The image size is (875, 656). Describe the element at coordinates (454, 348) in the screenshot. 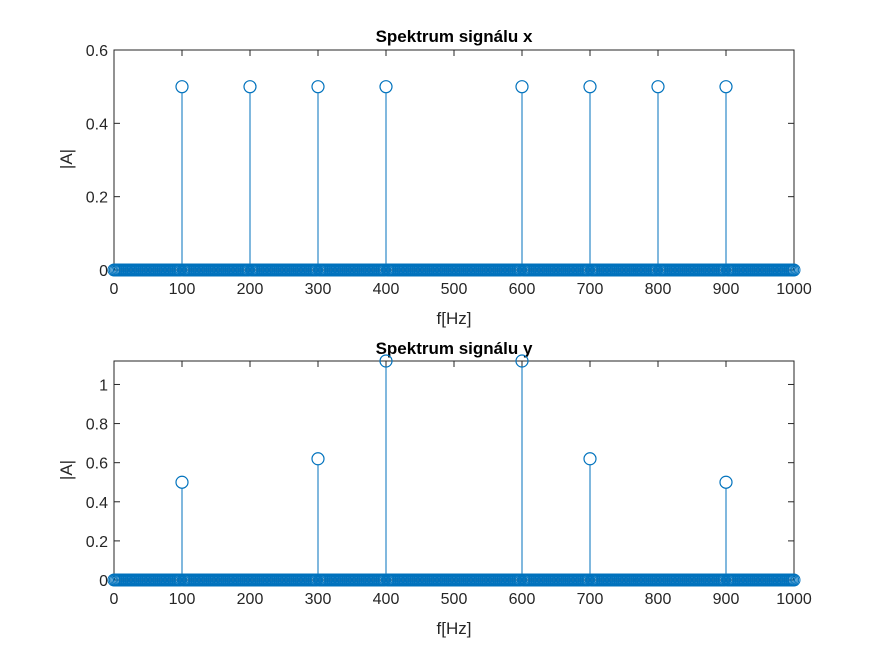

I see `chart-title: Spektrum signálu y` at that location.